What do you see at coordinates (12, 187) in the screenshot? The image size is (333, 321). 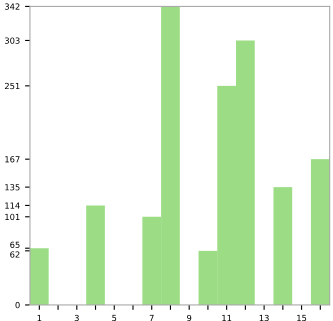 I see `y-tick-label: 135` at bounding box center [12, 187].